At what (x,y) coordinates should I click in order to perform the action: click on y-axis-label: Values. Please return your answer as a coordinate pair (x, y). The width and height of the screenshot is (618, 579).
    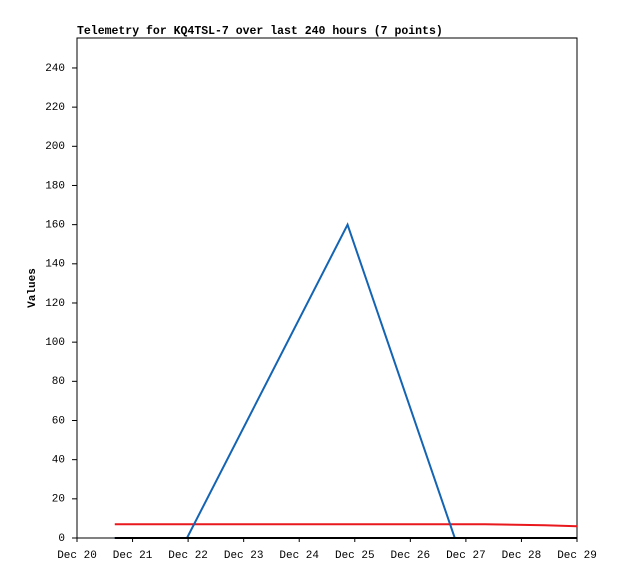
    Looking at the image, I should click on (33, 288).